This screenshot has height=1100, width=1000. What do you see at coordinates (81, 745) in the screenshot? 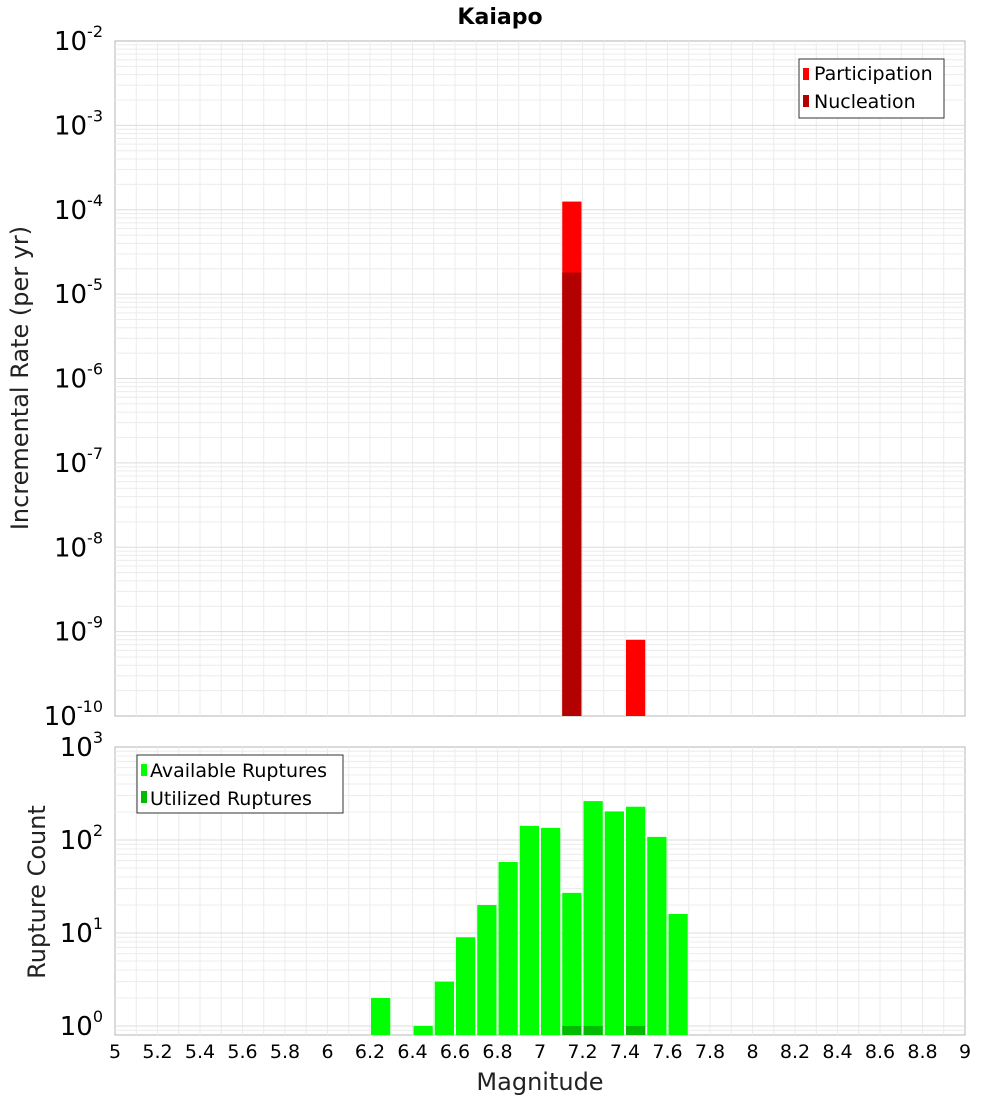
I see `y-tick-label: 10³` at bounding box center [81, 745].